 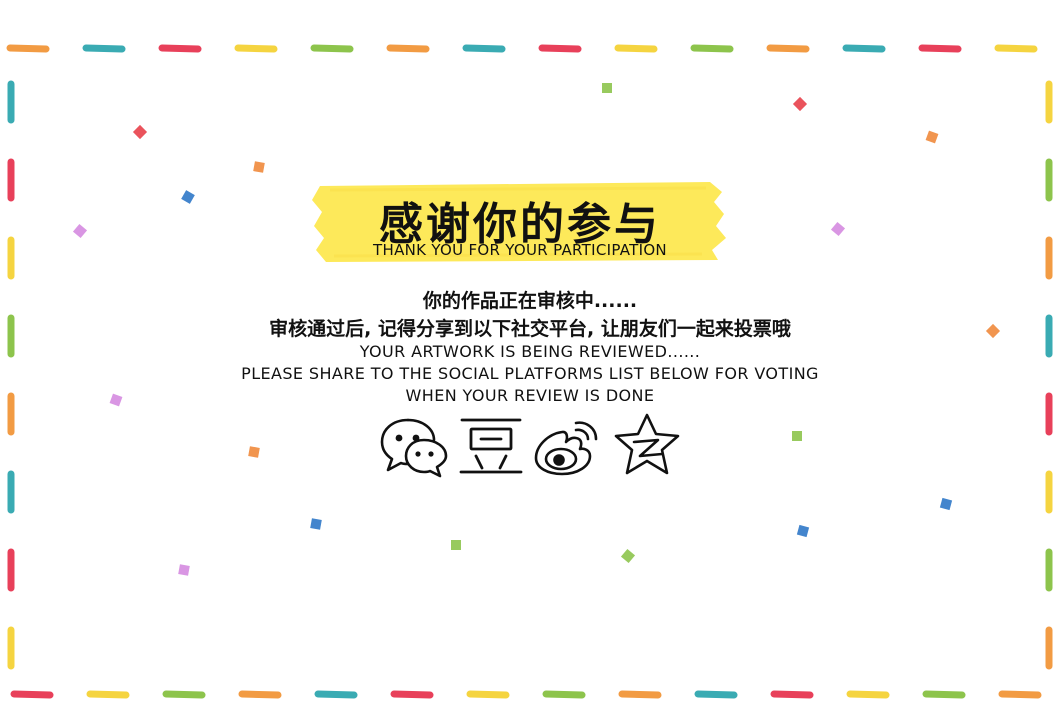 I want to click on share-instruction-en-line2: WHEN YOUR REVIEW IS DONE, so click(x=530, y=395).